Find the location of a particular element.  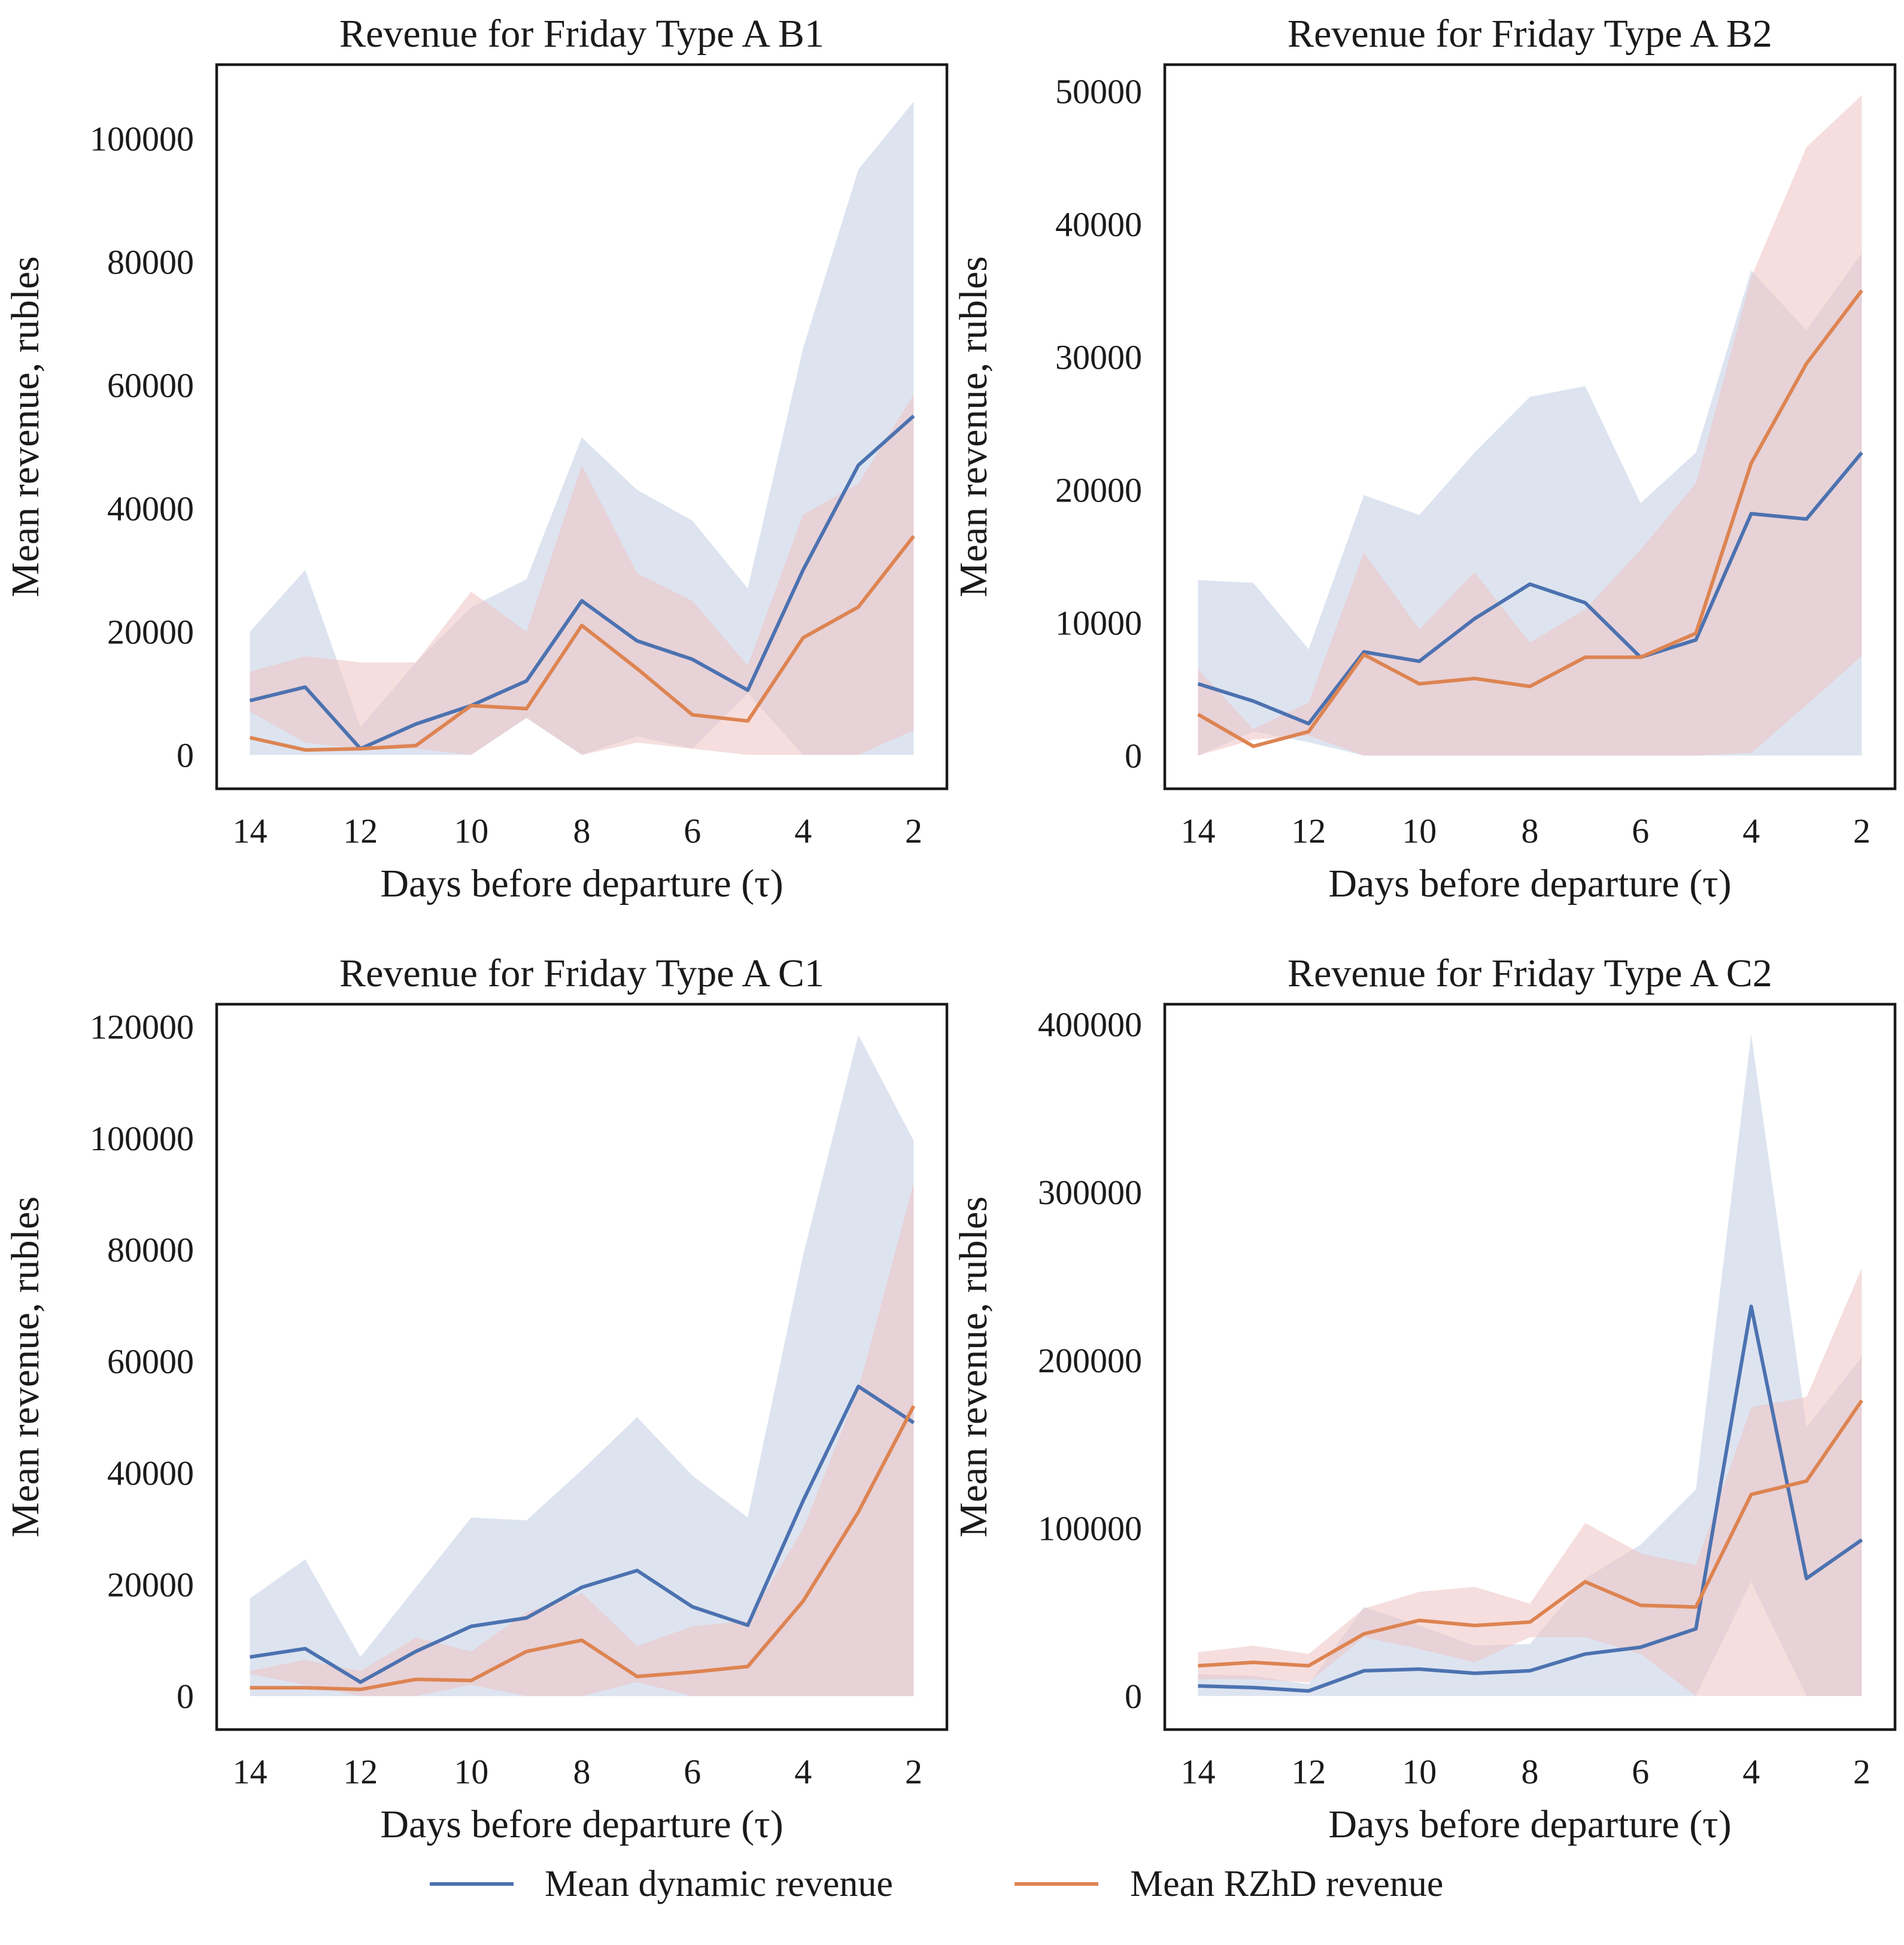

y-tick-label: 300000 is located at coordinates (1090, 1193).